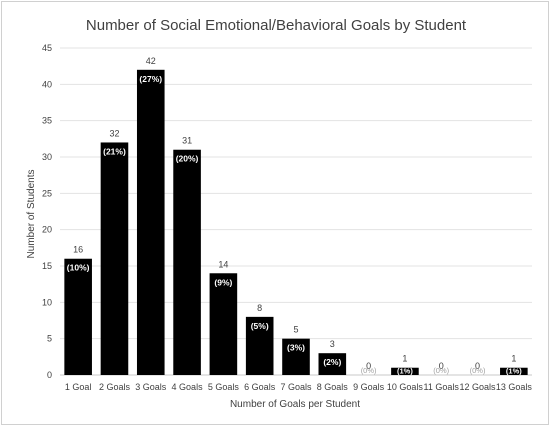  I want to click on percent-label: (10%), so click(78, 268).